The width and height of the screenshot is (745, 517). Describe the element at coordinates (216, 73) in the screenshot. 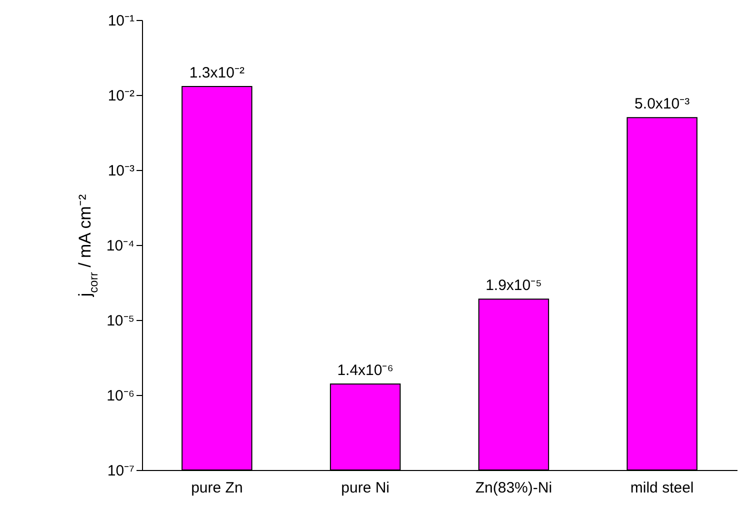

I see `data-label: 1.3x10⁻²` at that location.